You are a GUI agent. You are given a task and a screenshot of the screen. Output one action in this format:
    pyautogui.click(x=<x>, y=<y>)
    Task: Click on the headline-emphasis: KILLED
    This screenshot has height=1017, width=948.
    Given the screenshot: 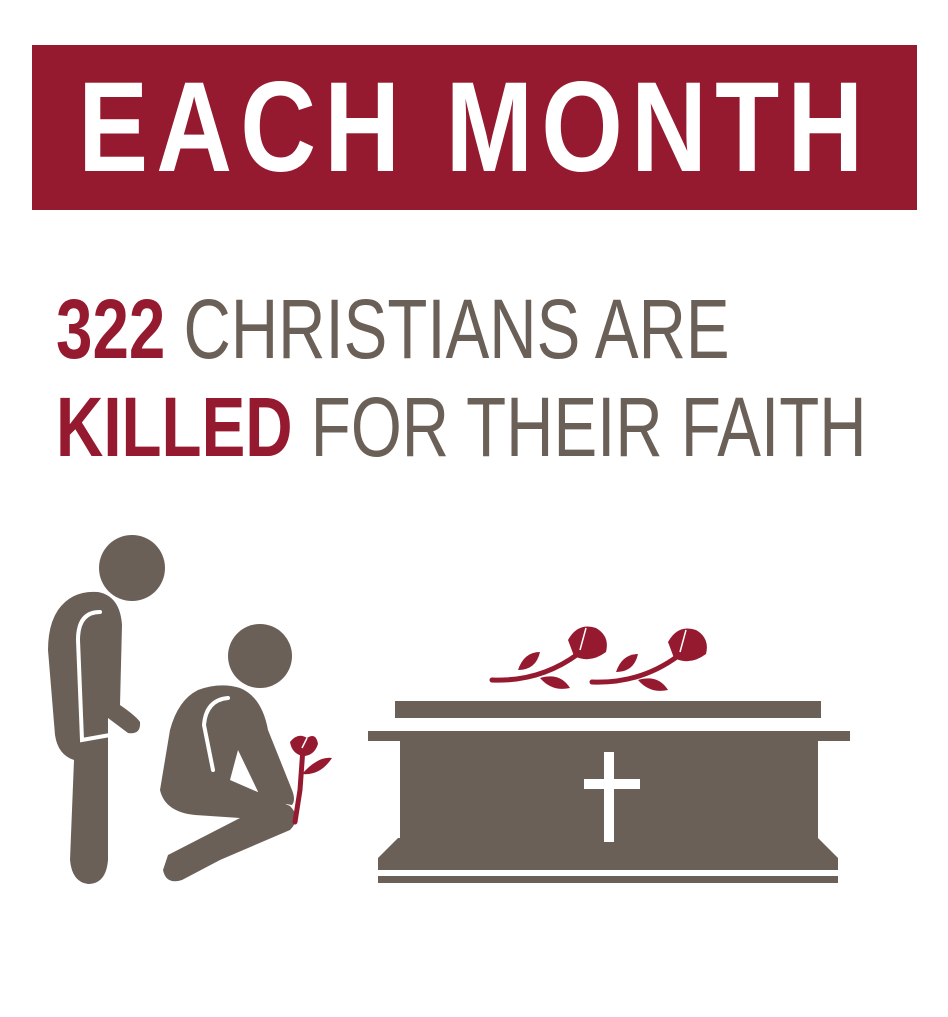 What is the action you would take?
    pyautogui.click(x=174, y=427)
    